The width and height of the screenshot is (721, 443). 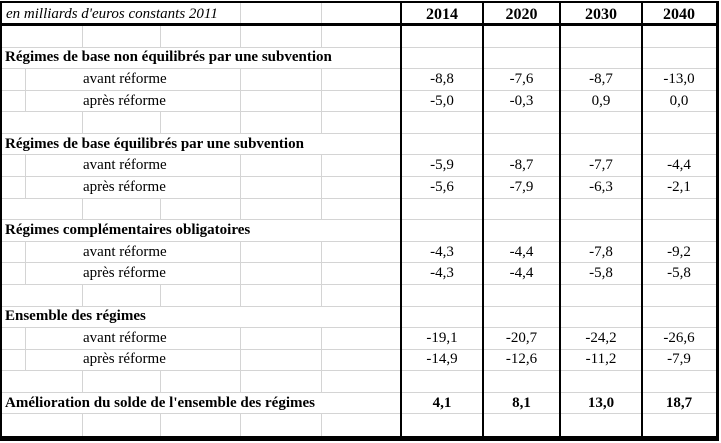 What do you see at coordinates (679, 251) in the screenshot?
I see `value-cell: -9,2` at bounding box center [679, 251].